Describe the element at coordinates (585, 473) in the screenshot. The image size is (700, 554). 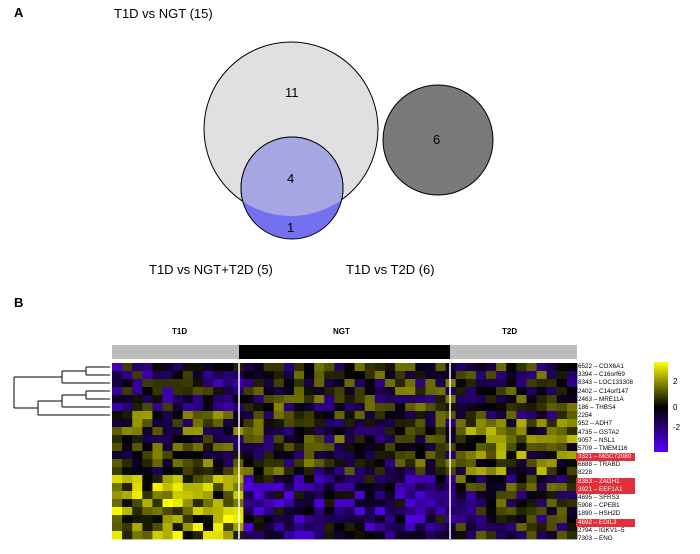
I see `gene-label: 8228` at that location.